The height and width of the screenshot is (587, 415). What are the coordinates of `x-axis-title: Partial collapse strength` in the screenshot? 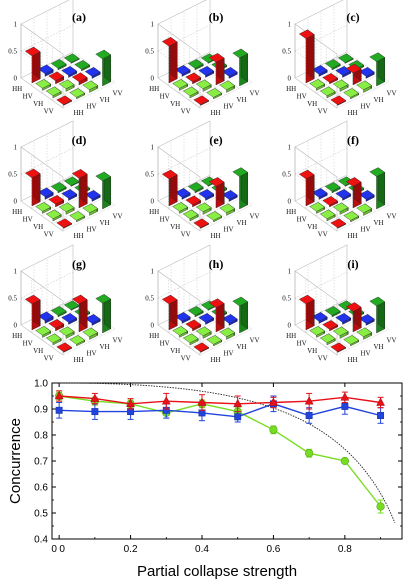 It's located at (217, 571).